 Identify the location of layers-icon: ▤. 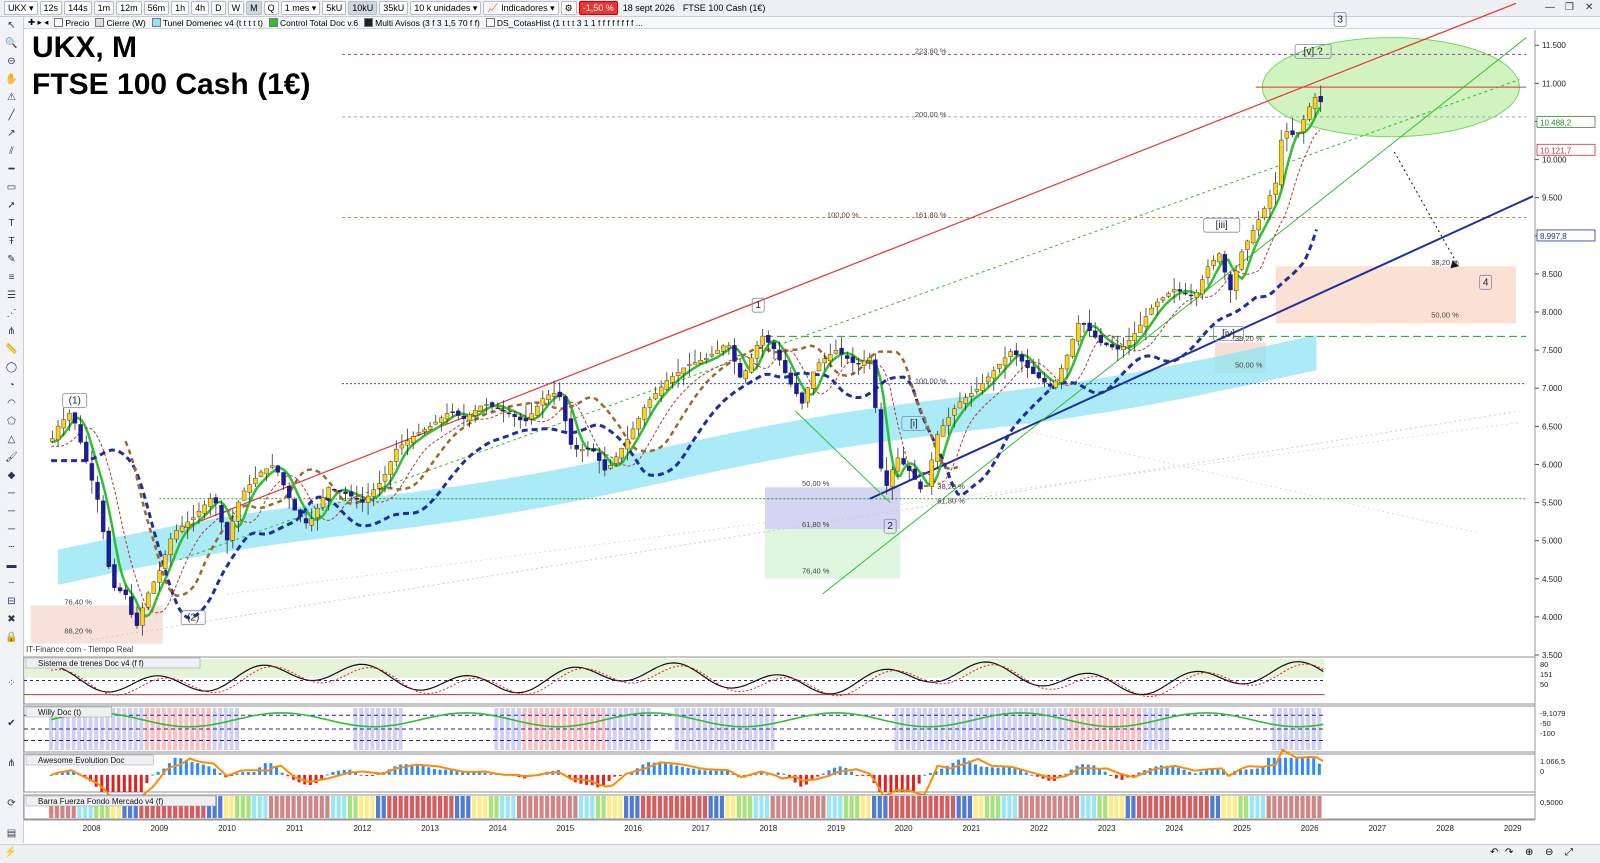
(11, 833).